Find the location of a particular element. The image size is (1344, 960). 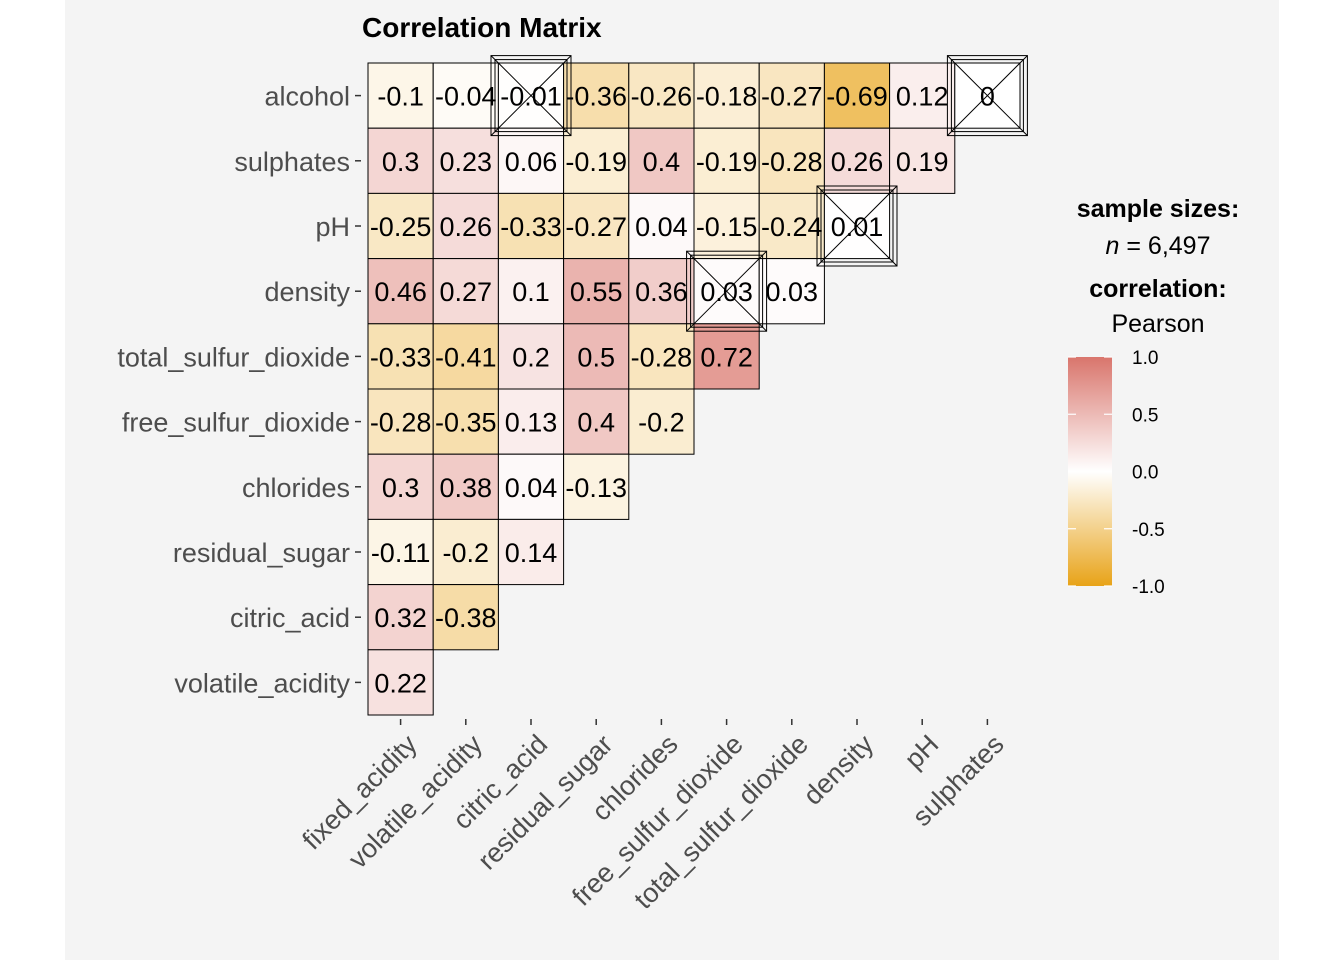

cell-value-label: 0.23 is located at coordinates (466, 162).